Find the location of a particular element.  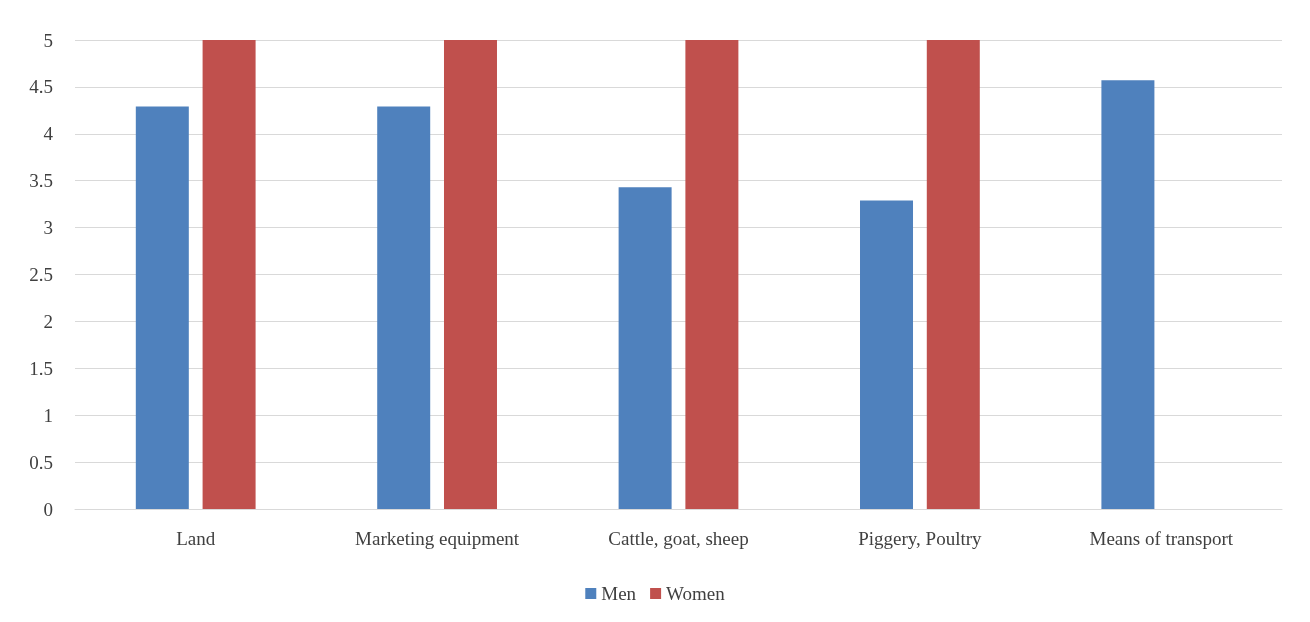

y-tick-label: 3 is located at coordinates (48, 228).